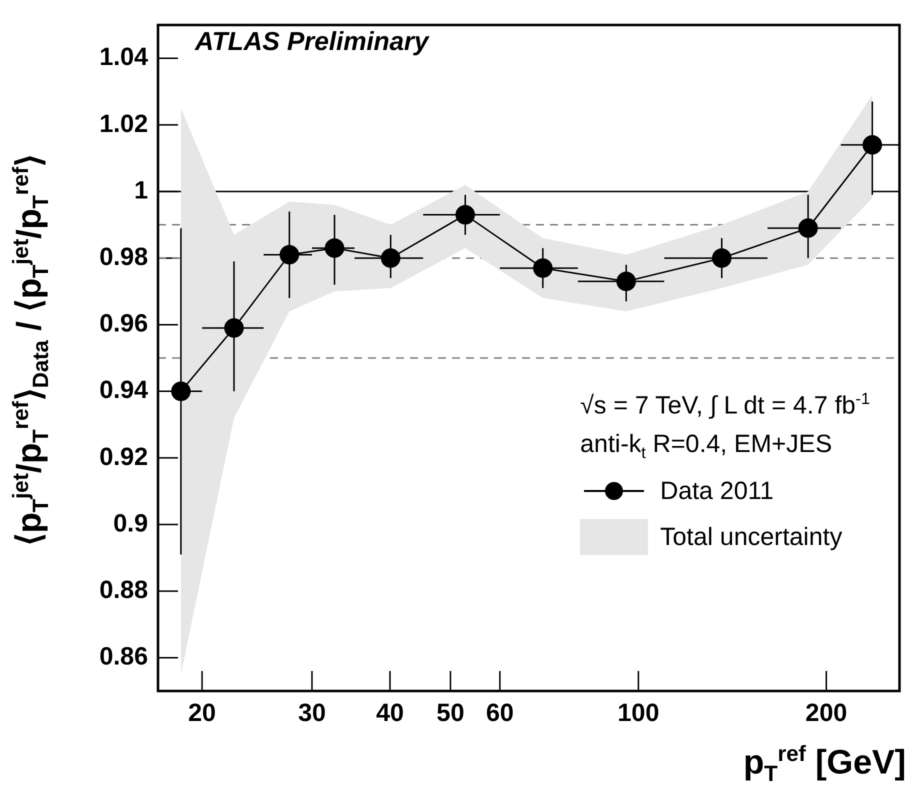 The image size is (910, 789). I want to click on y-tick-label: 0.92, so click(123, 456).